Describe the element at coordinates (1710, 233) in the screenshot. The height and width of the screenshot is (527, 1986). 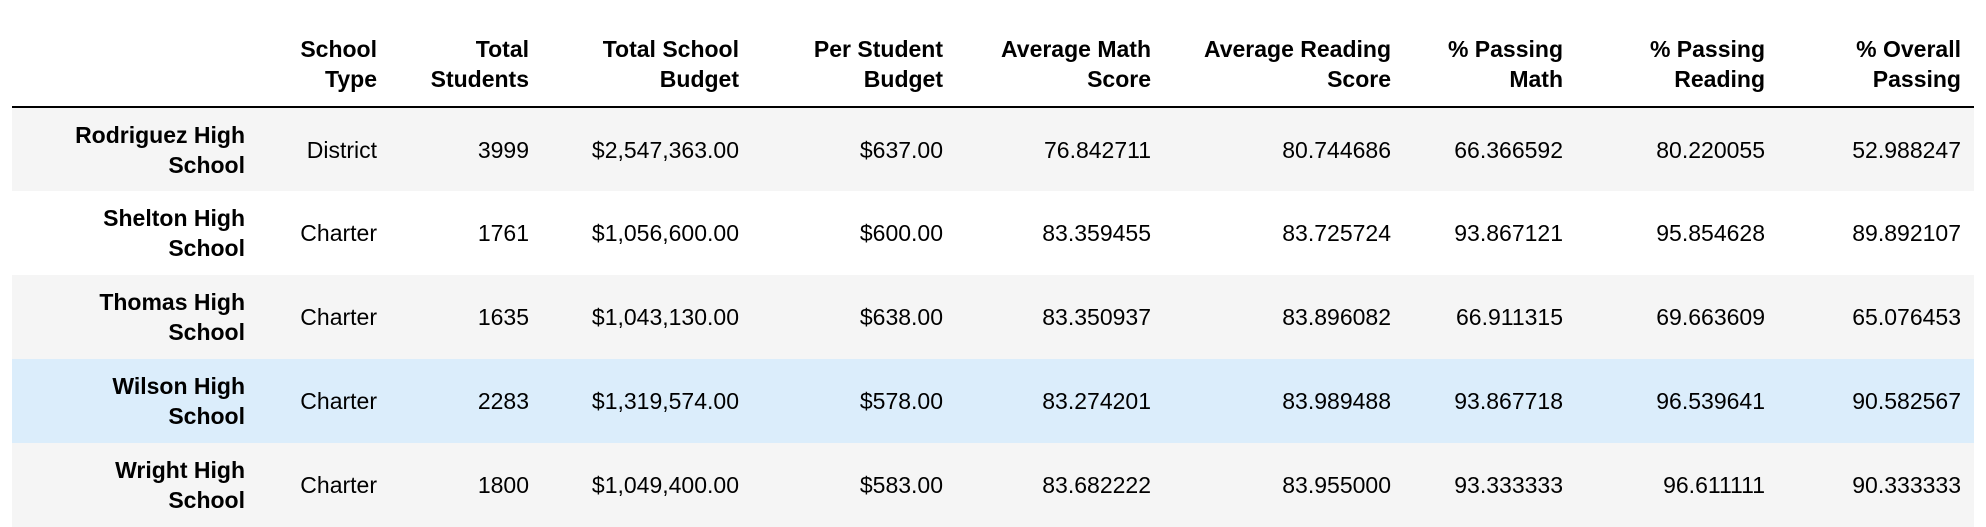
I see `cell-passing-reading: 95.854628` at that location.